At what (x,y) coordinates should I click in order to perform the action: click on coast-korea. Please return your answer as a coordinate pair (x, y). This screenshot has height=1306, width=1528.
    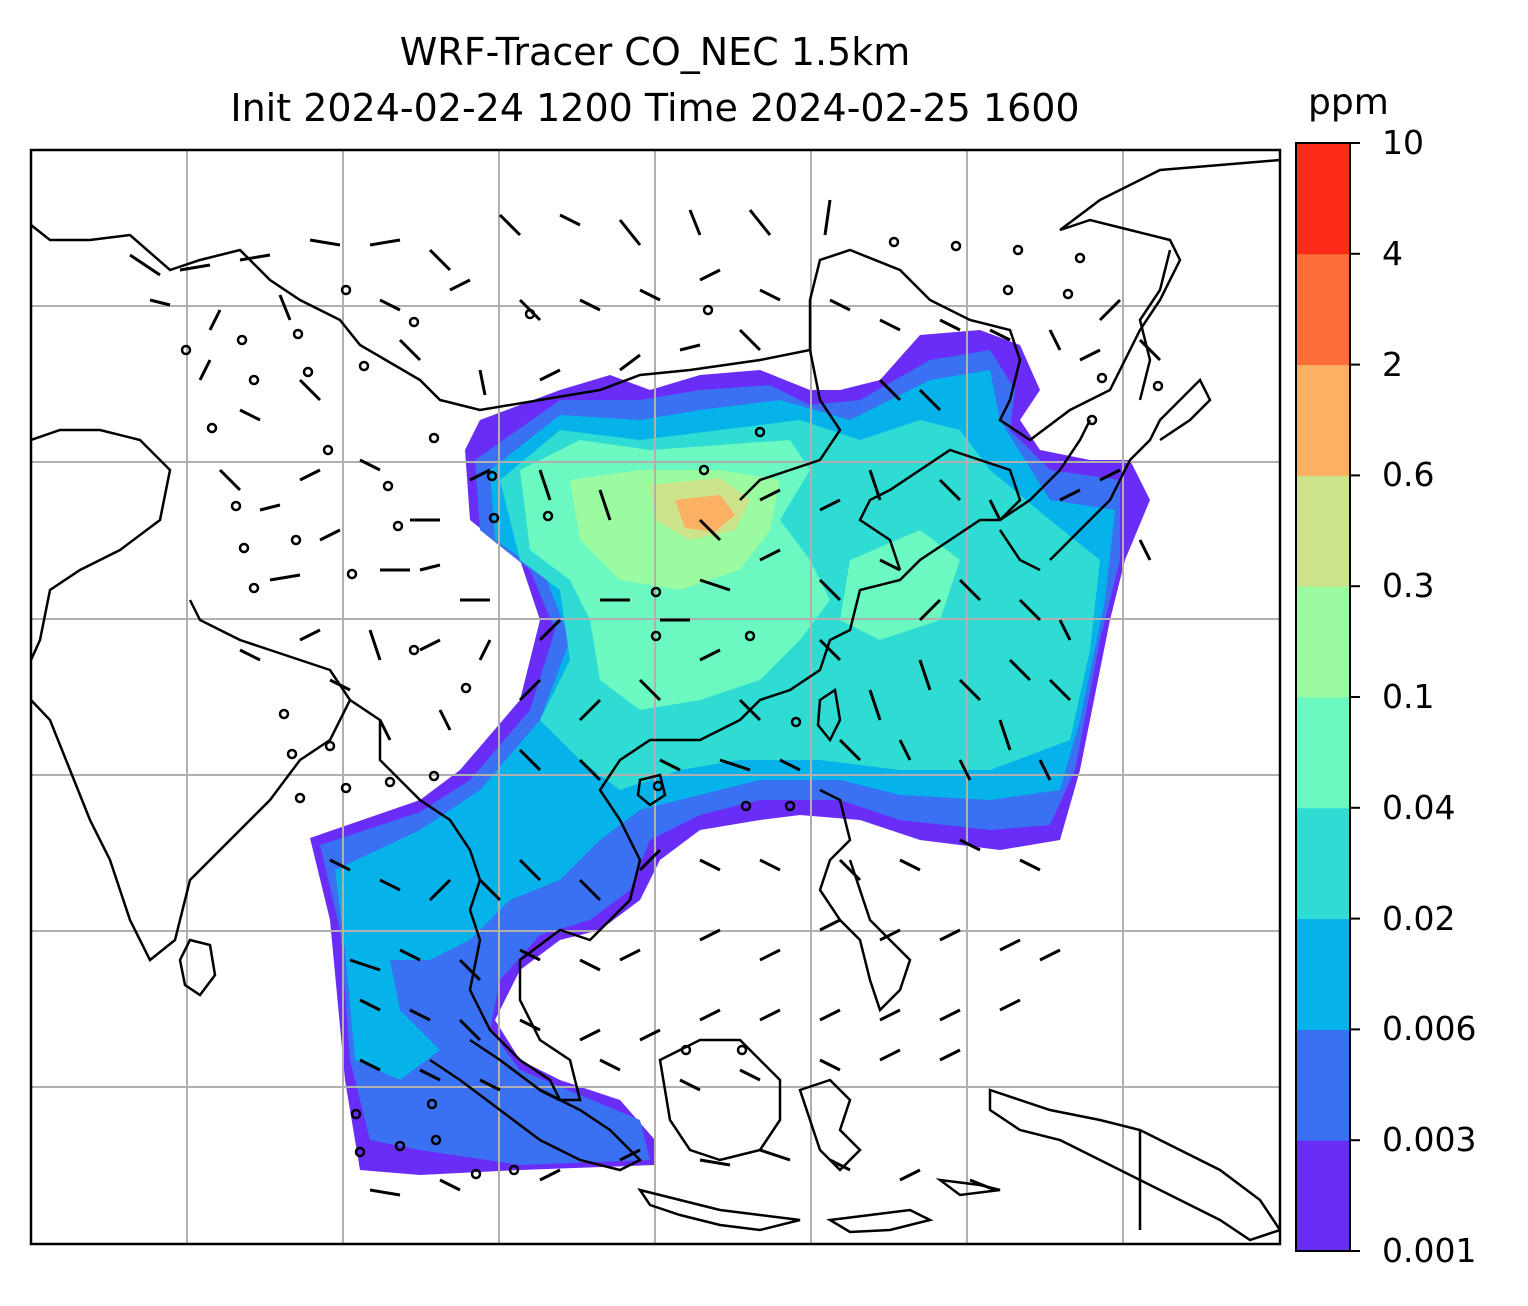
    Looking at the image, I should click on (1045, 495).